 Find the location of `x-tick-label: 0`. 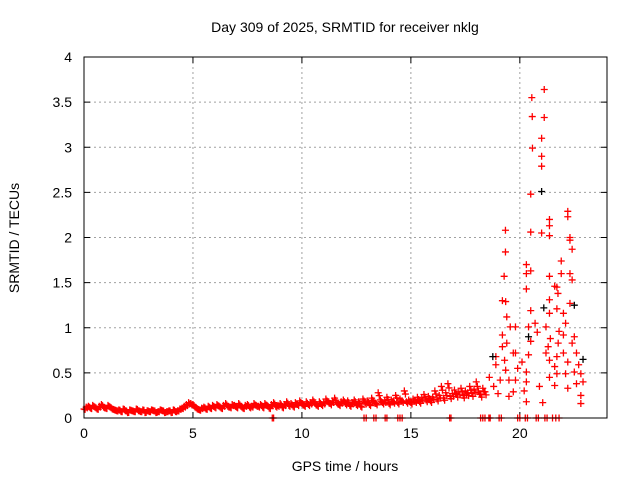

x-tick-label: 0 is located at coordinates (84, 433).